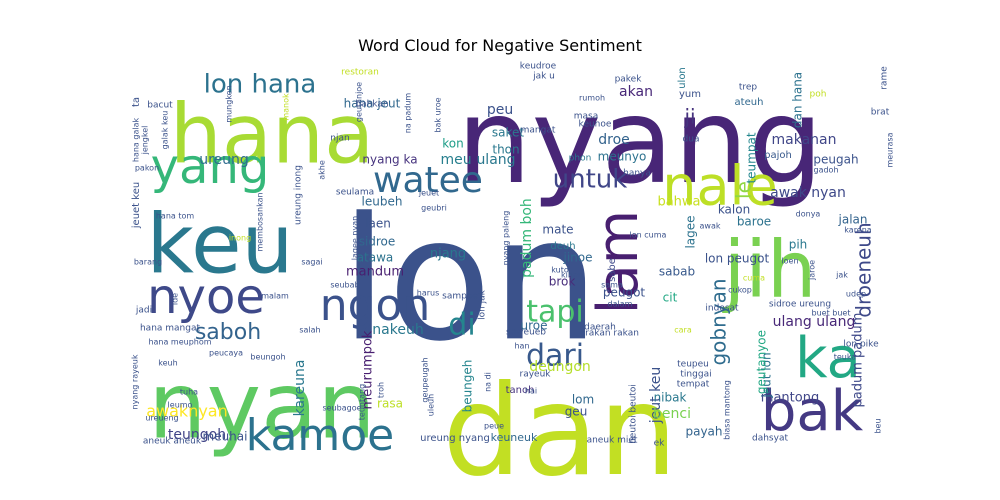 This screenshot has height=500, width=1000. What do you see at coordinates (878, 425) in the screenshot?
I see `cloud-word: beu` at bounding box center [878, 425].